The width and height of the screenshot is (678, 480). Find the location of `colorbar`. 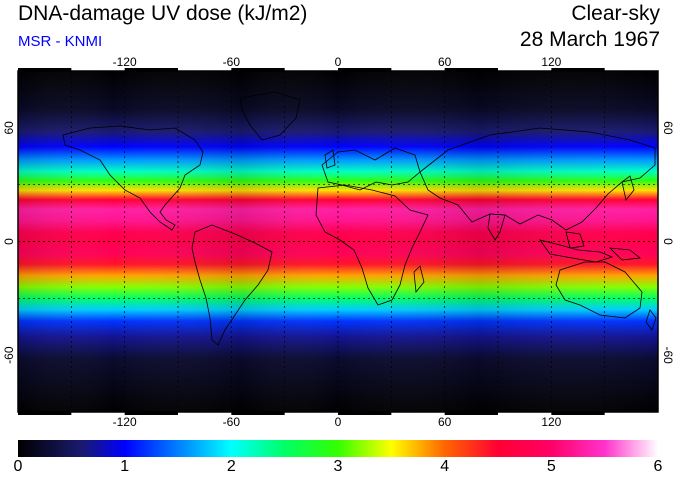

colorbar is located at coordinates (338, 448).